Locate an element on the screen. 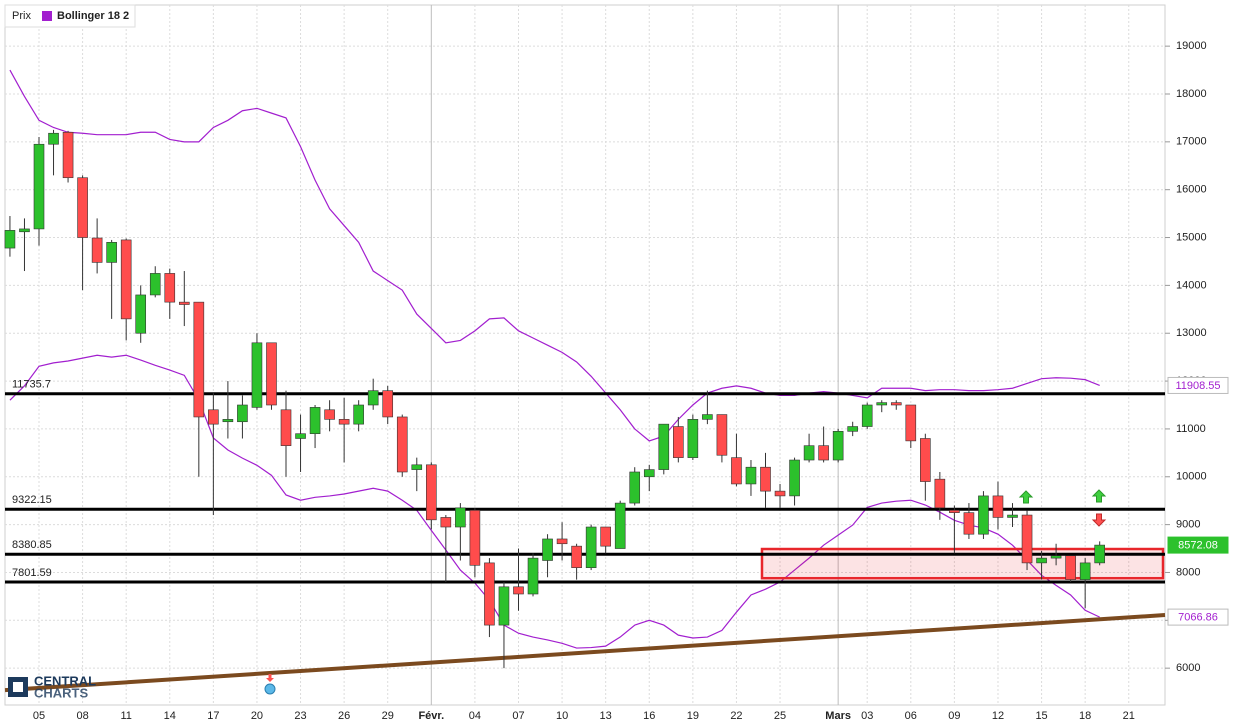  x-tick-label: 25 is located at coordinates (780, 716).